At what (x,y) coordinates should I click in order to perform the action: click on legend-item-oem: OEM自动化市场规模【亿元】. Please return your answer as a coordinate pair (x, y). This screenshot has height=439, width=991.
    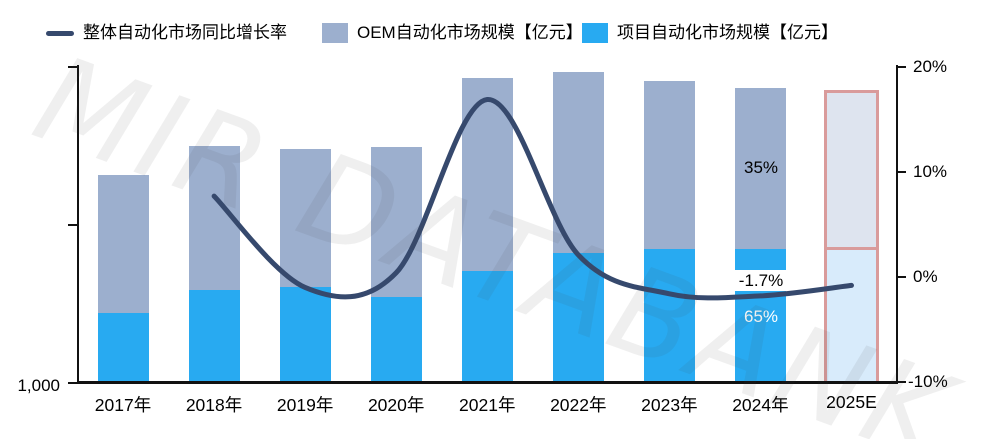
    Looking at the image, I should click on (452, 33).